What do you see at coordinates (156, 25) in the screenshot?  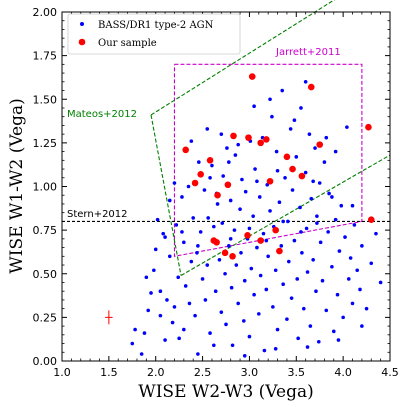 I see `legend-label-bass: BASS/DR1 type-2 AGN` at bounding box center [156, 25].